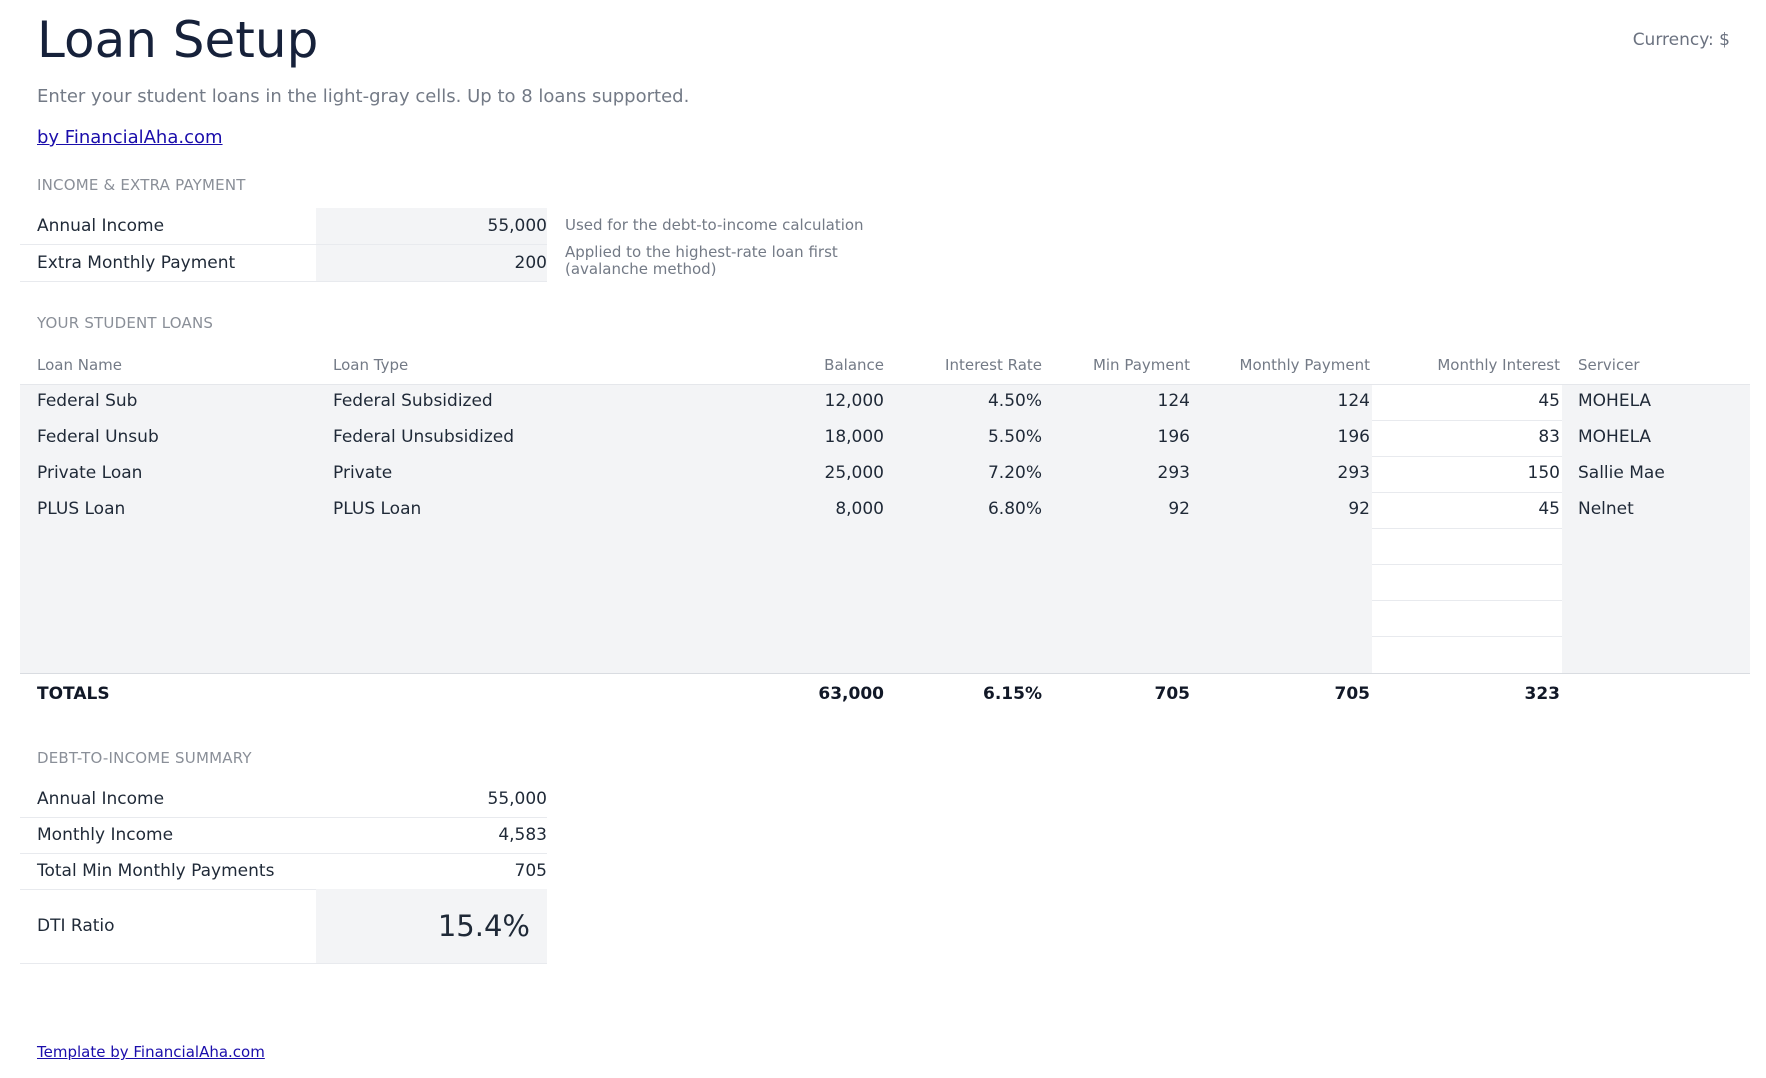 The width and height of the screenshot is (1766, 1078). What do you see at coordinates (151, 1052) in the screenshot?
I see `footer-link: Template by FinancialAha.com` at bounding box center [151, 1052].